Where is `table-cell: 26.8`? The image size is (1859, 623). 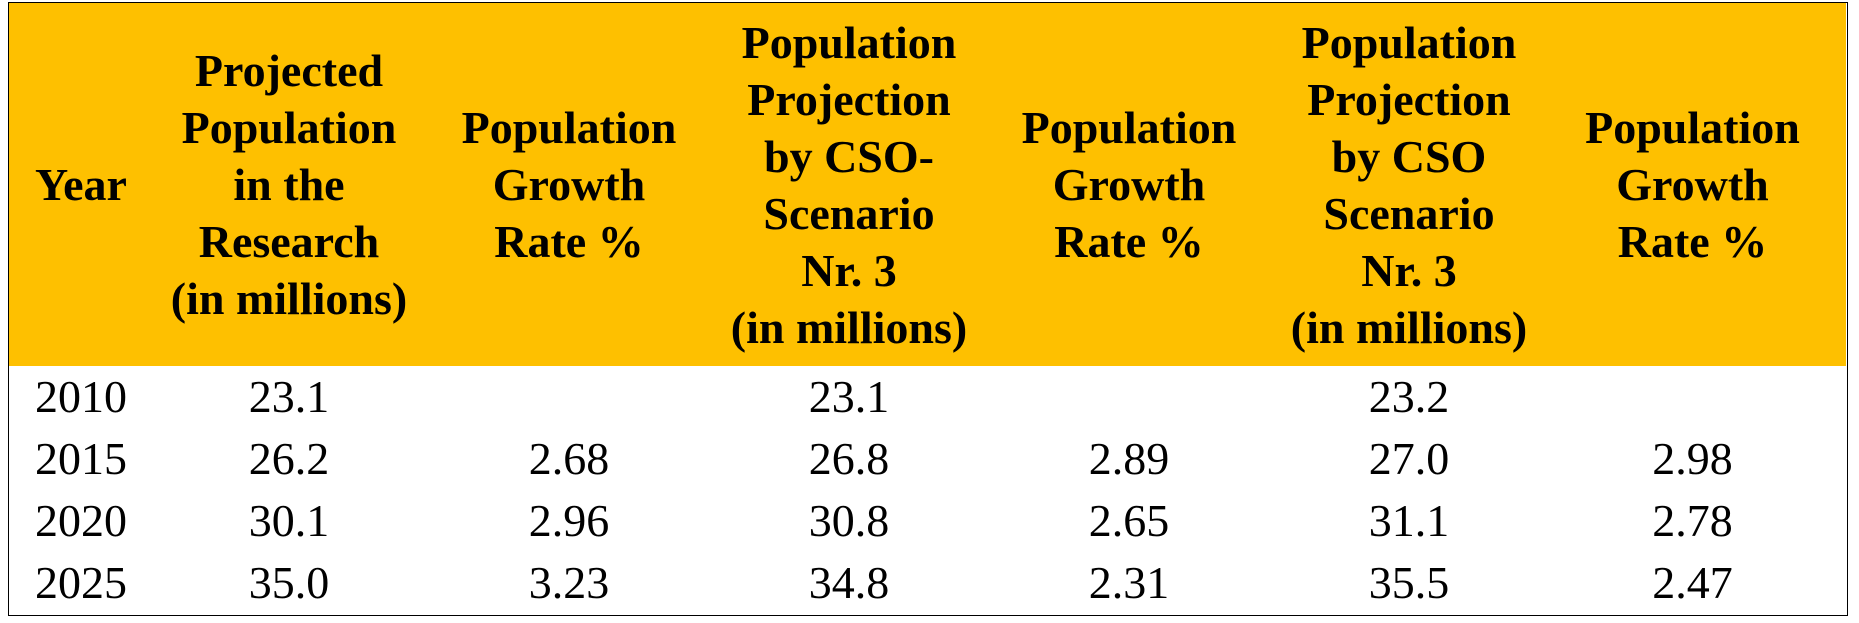 table-cell: 26.8 is located at coordinates (849, 458).